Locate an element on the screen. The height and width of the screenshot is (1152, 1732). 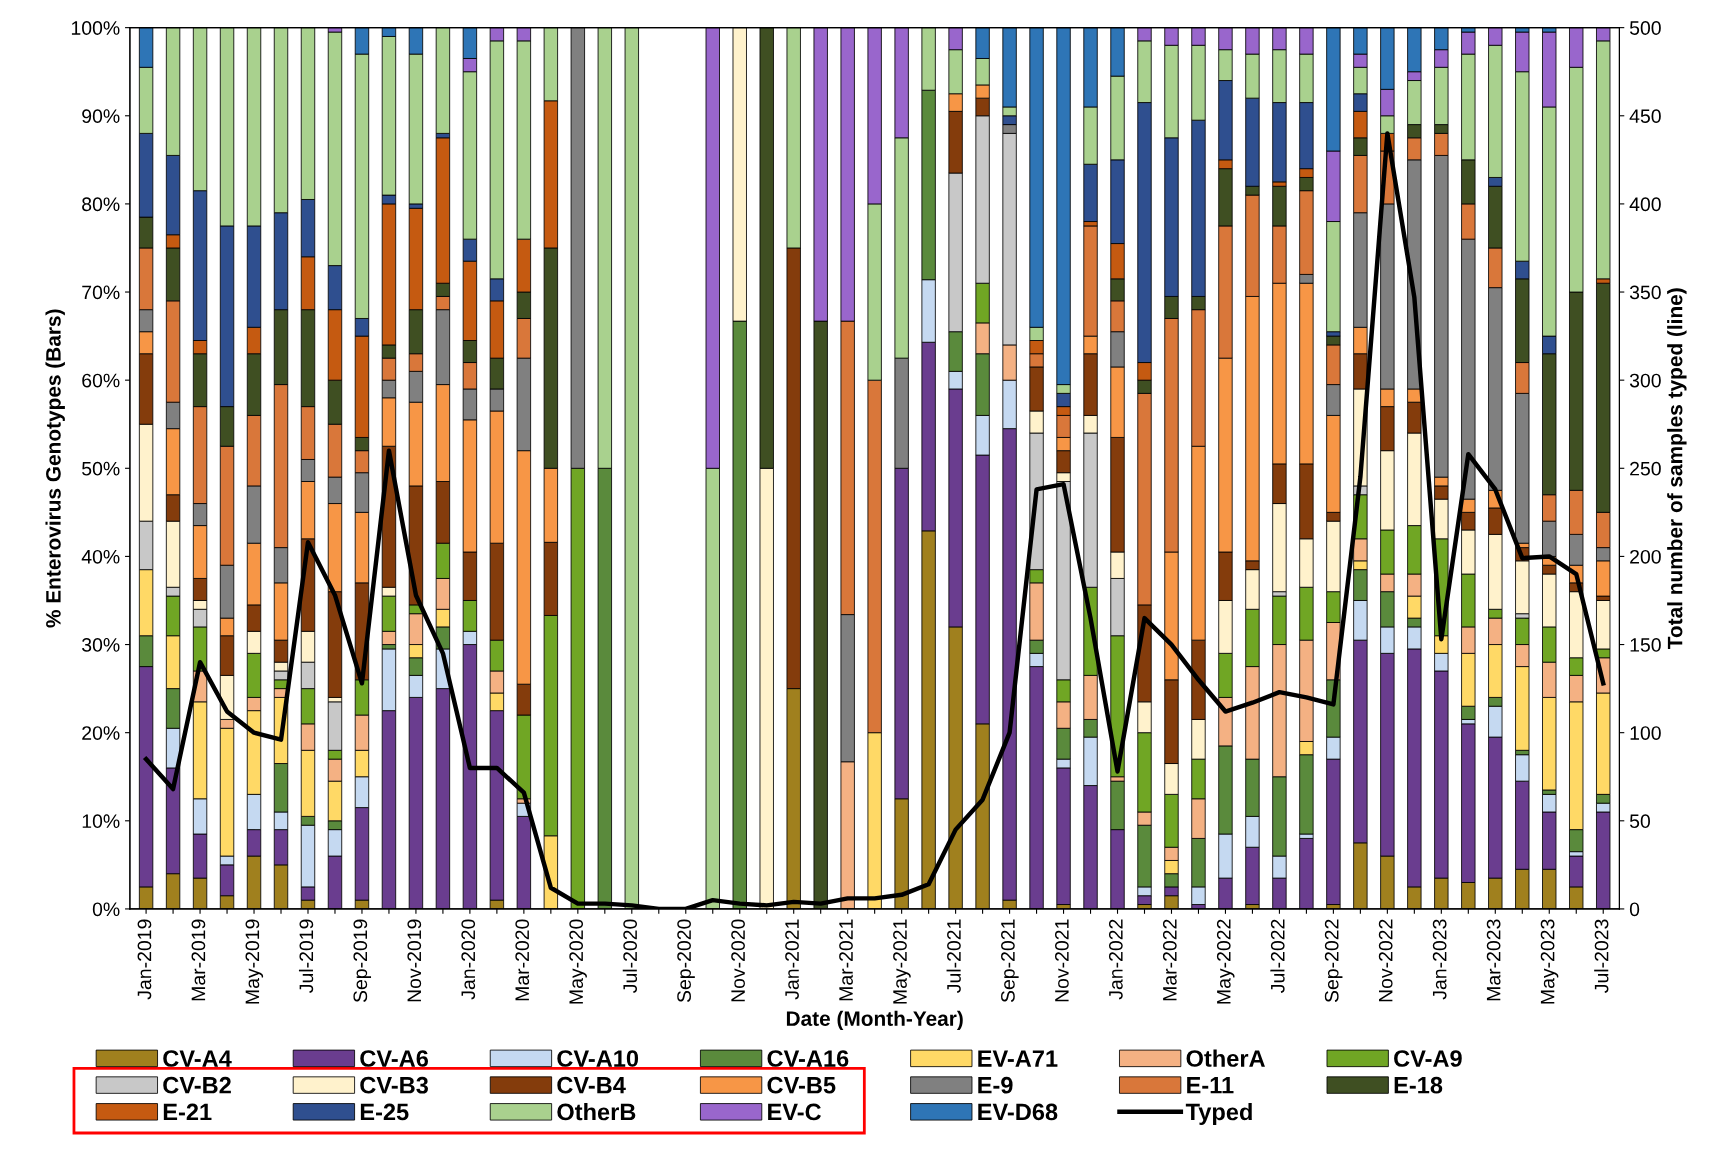
legend-label: CV-B2 is located at coordinates (197, 1085).